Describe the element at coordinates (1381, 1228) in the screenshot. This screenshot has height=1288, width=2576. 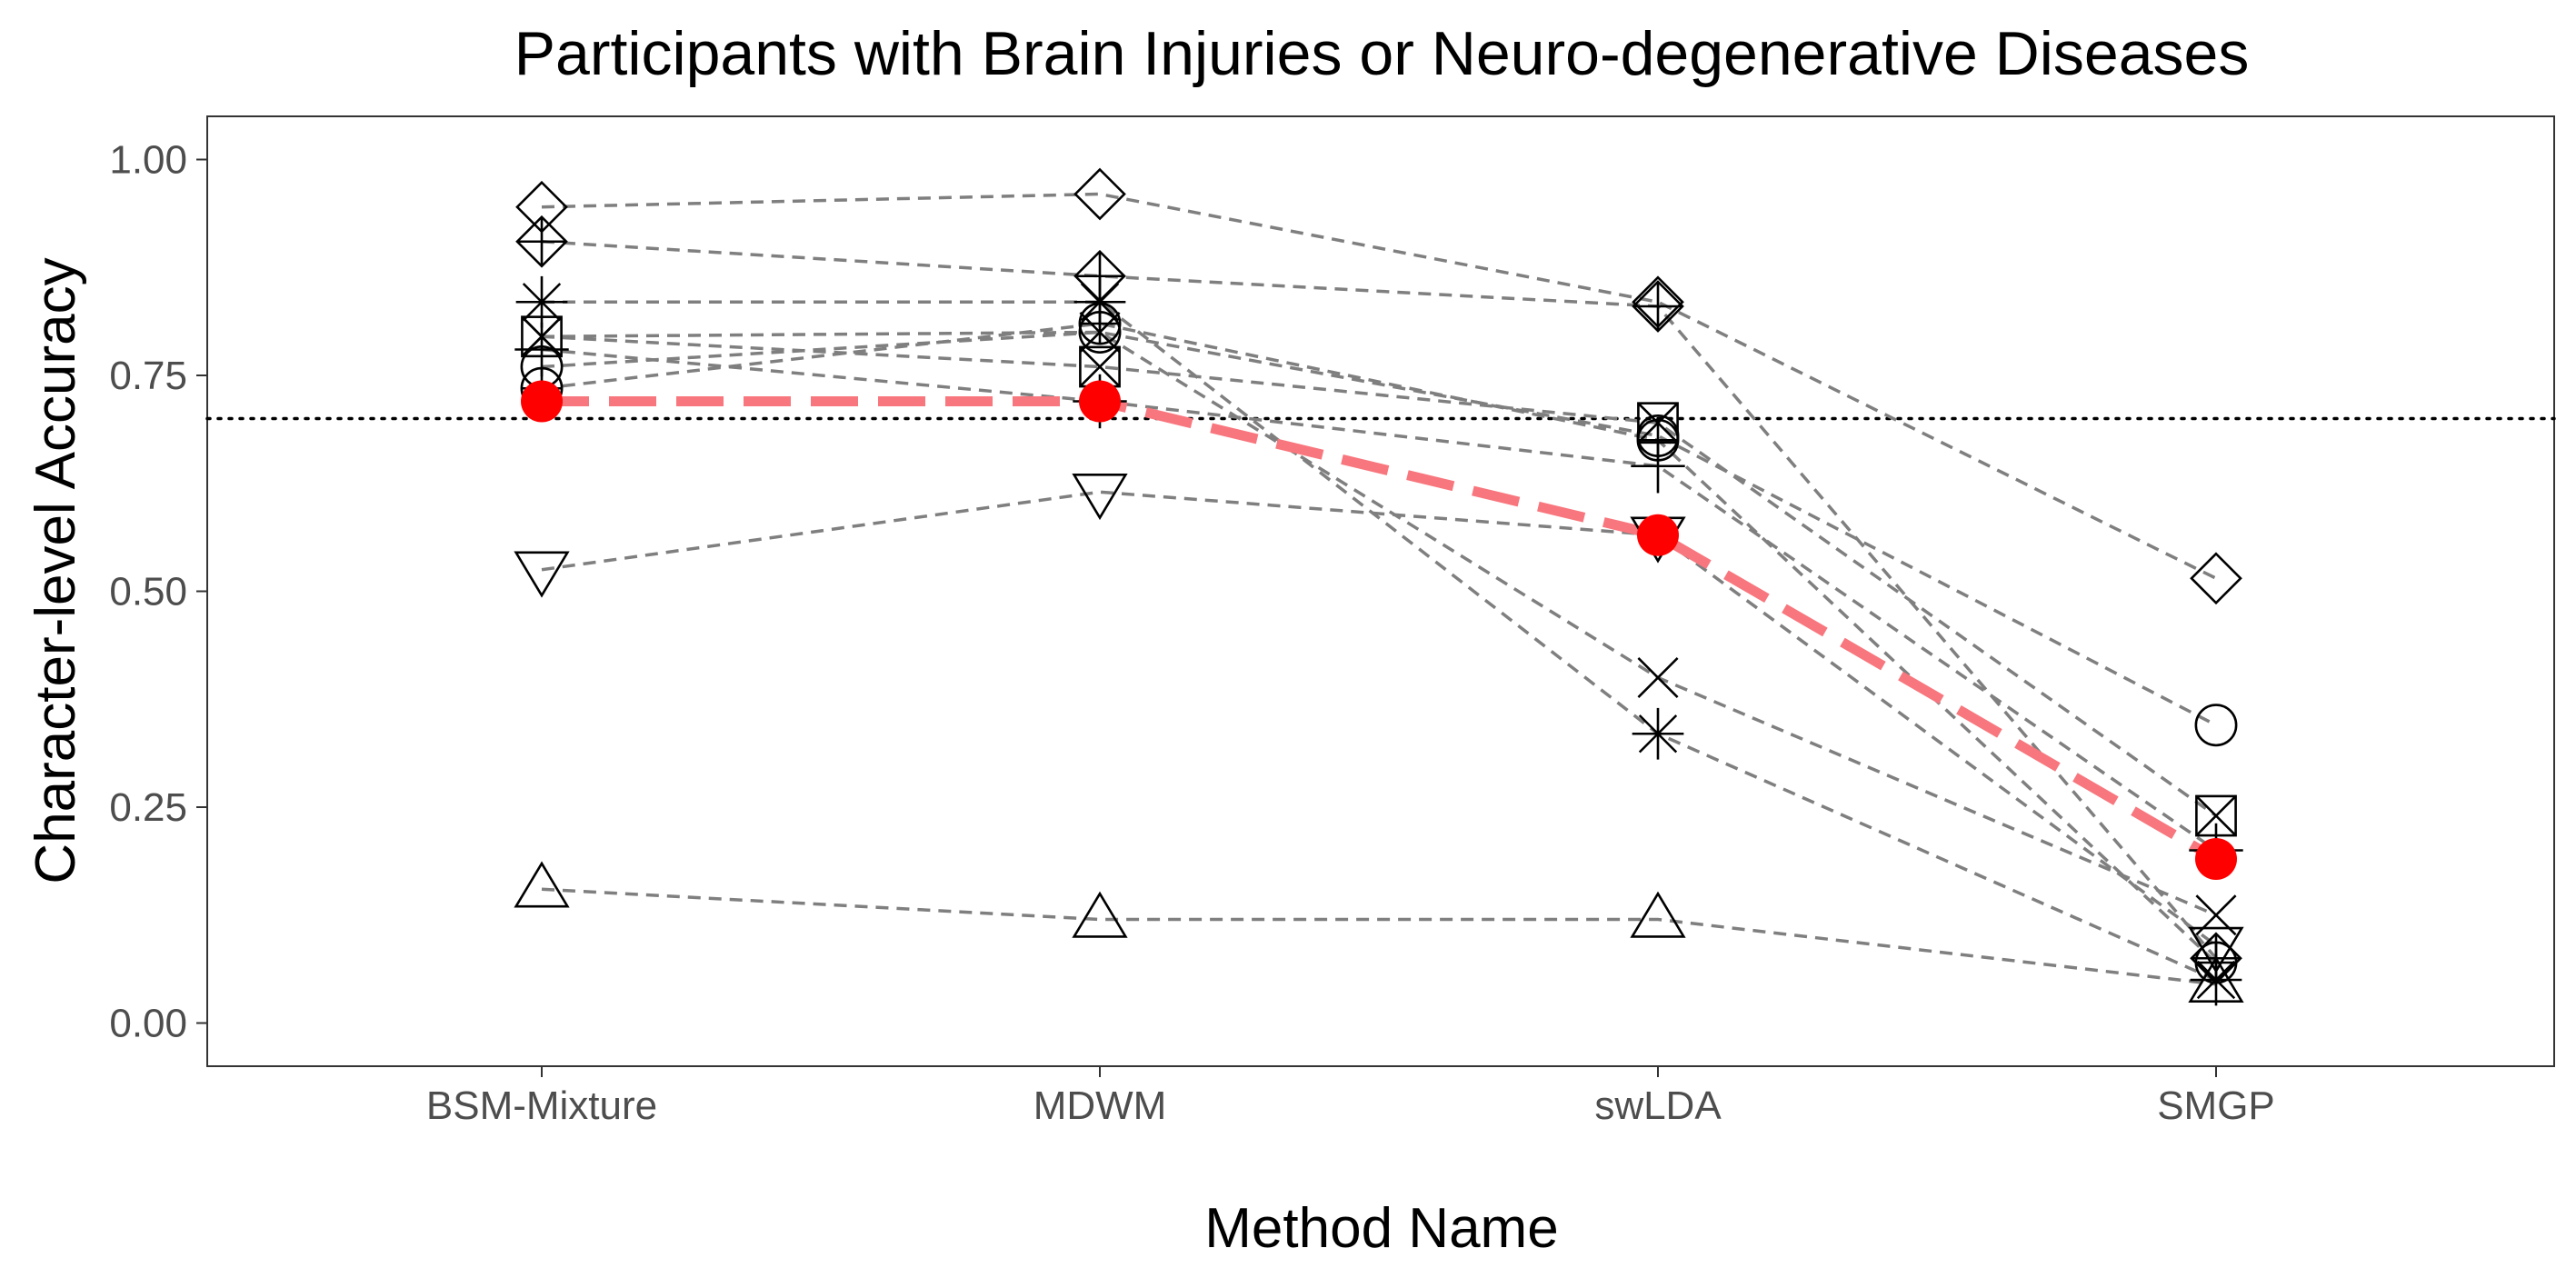
I see `x-axis-label: Method Name` at that location.